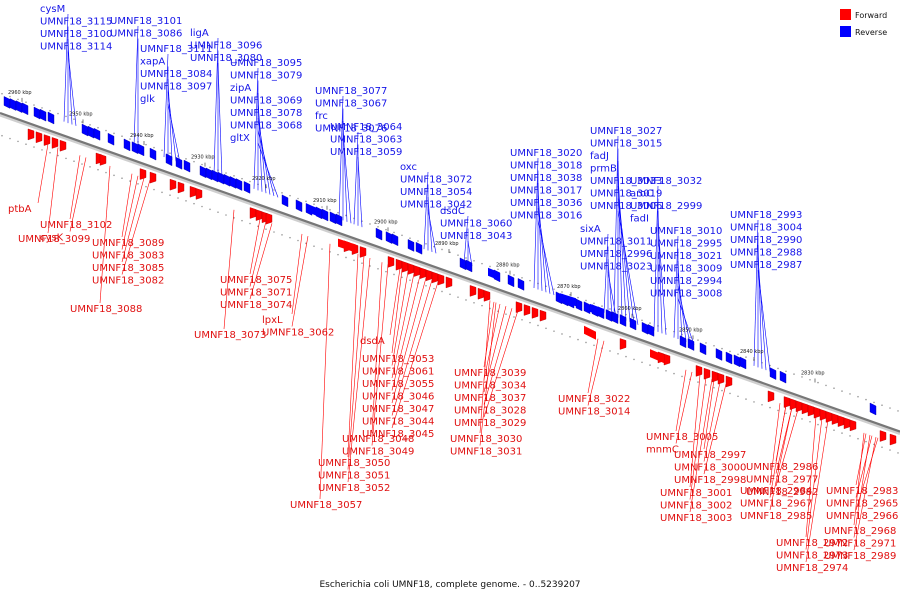  I want to click on reverse-gene-label: UMNF18_2988, so click(766, 253).